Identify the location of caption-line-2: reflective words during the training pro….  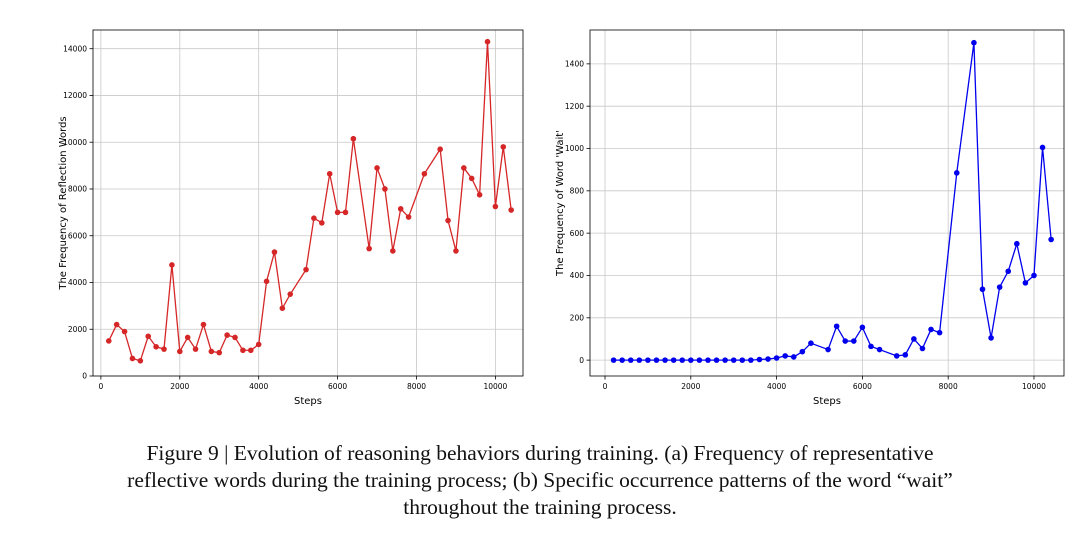
(540, 480).